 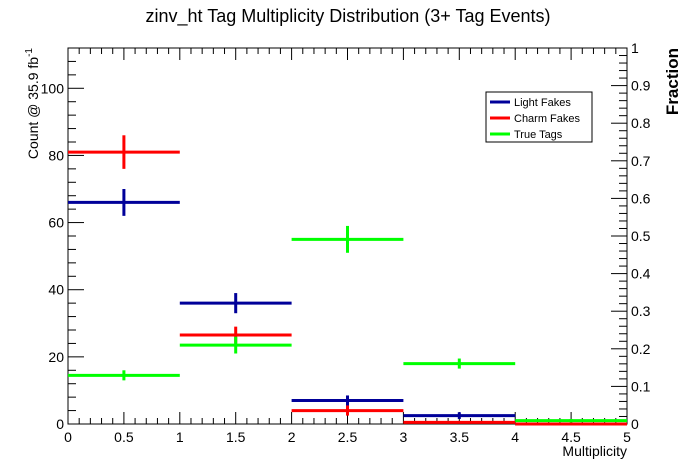 What do you see at coordinates (542, 103) in the screenshot?
I see `legend-label: Light Fakes` at bounding box center [542, 103].